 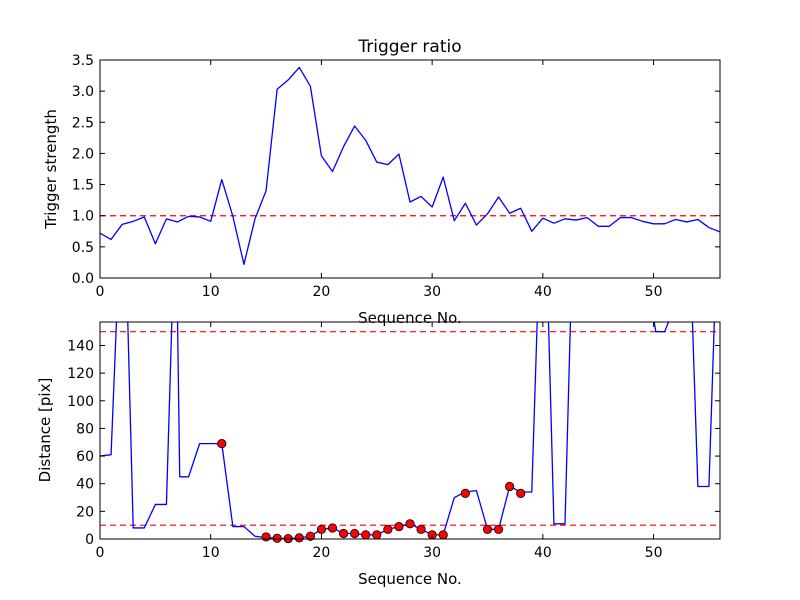 I want to click on y-tick-label: 60, so click(x=85, y=457).